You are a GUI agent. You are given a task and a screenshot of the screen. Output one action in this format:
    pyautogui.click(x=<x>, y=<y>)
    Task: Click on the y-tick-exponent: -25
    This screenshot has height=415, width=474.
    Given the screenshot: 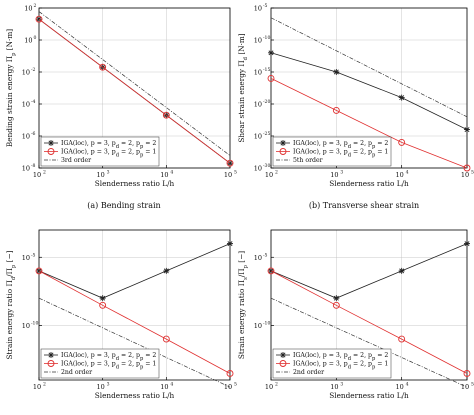 What is the action you would take?
    pyautogui.click(x=266, y=134)
    